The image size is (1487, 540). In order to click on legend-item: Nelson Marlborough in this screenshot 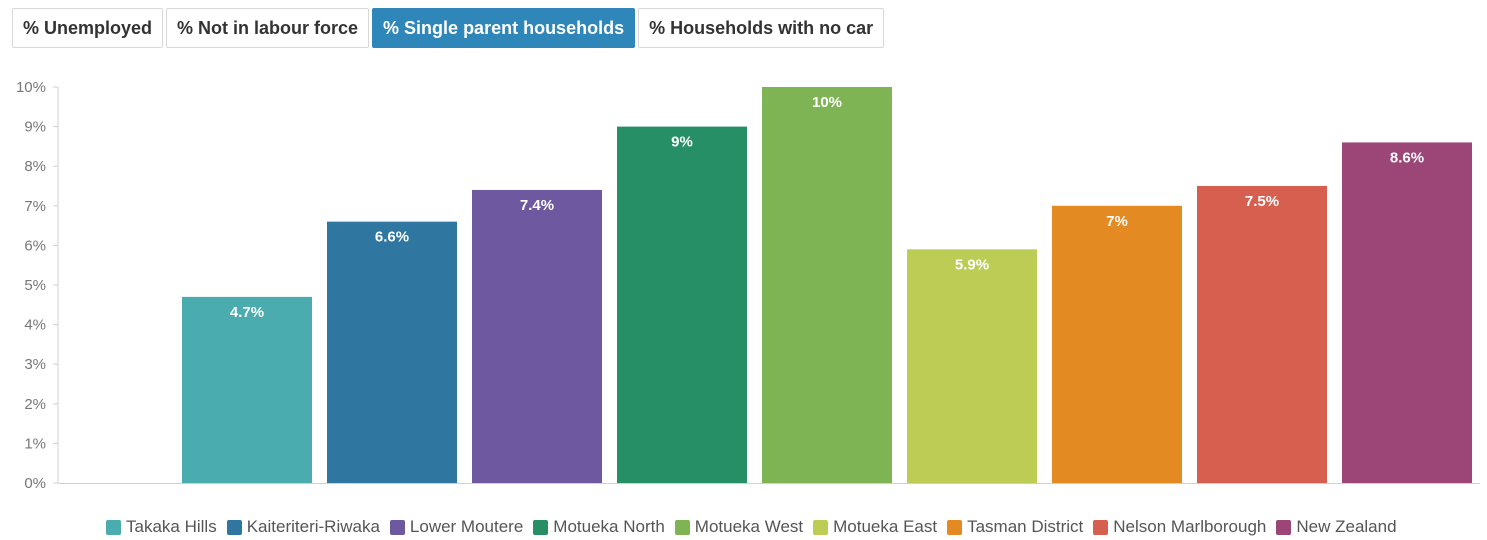, I will do `click(1179, 527)`.